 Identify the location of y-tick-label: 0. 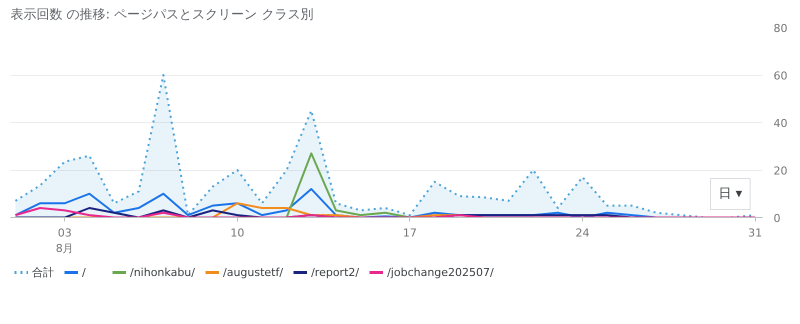
(777, 218).